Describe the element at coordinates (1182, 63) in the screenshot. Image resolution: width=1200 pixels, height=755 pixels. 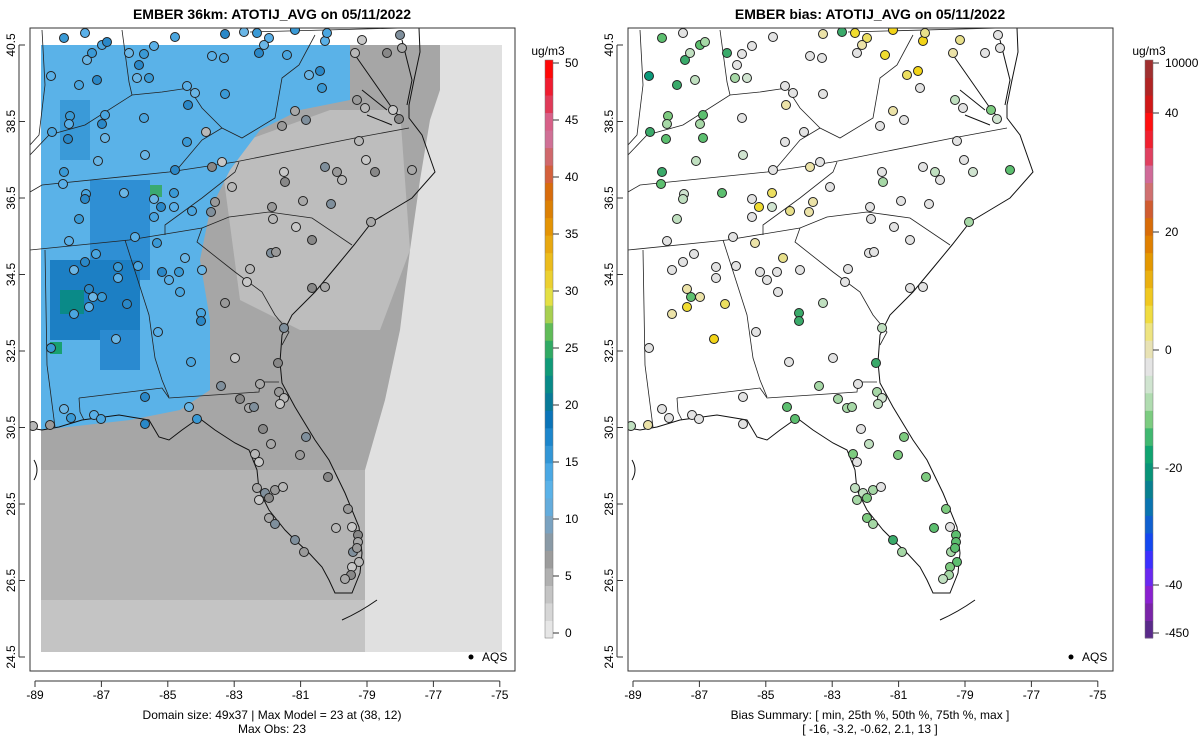
I see `colorbar-tick-label: 10000` at that location.